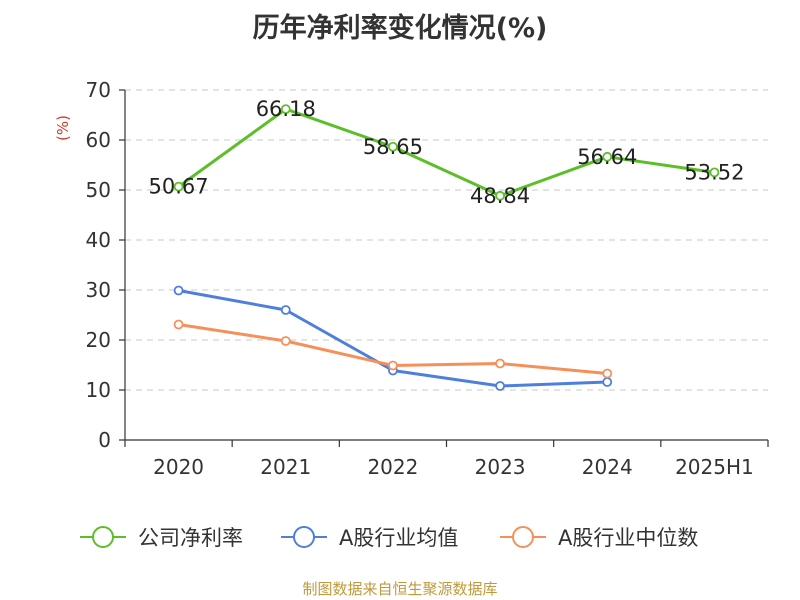 The image size is (800, 600). Describe the element at coordinates (98, 190) in the screenshot. I see `y-tick-label: 50` at that location.